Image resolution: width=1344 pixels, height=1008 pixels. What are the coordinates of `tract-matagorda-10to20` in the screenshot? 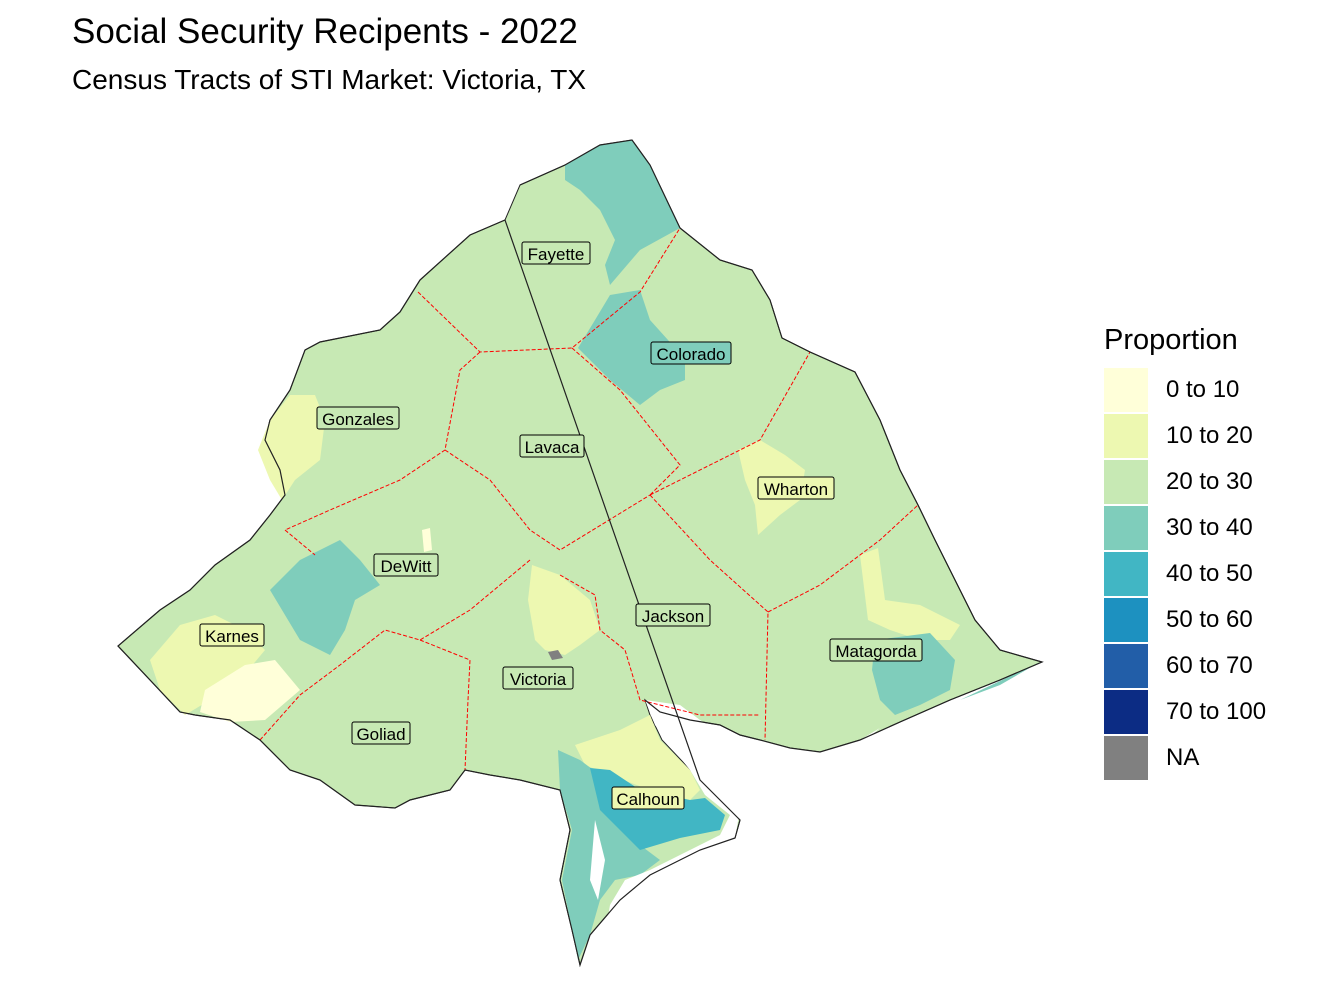 It's located at (910, 594).